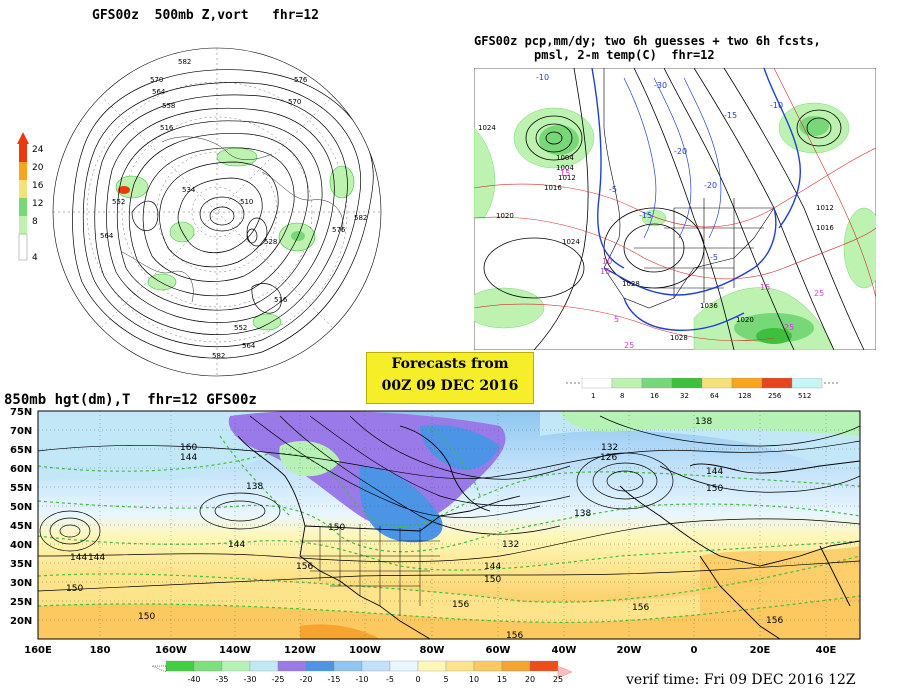  I want to click on temp-scale-label: 10, so click(474, 679).